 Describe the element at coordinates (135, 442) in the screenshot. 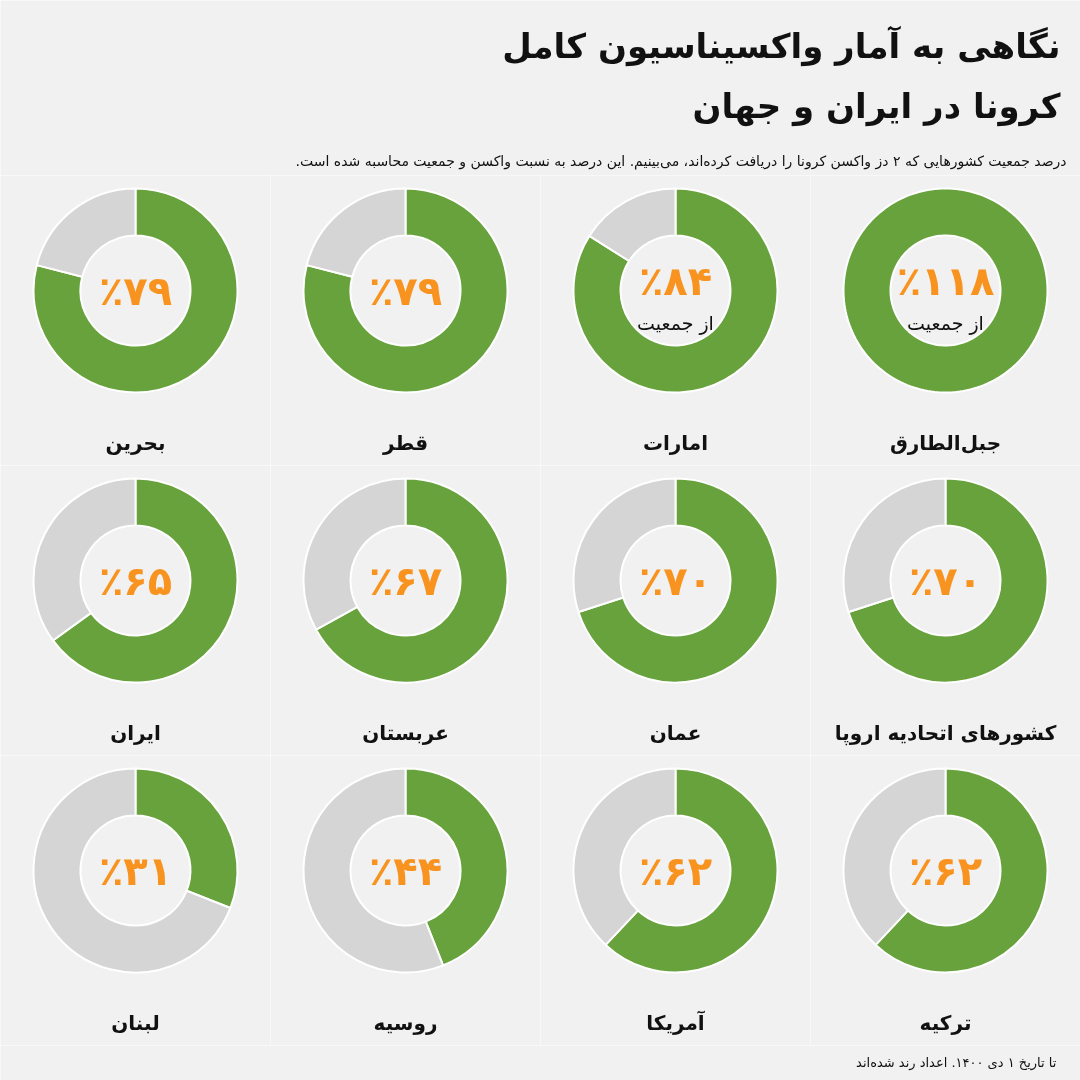

I see `text: بحرین` at that location.